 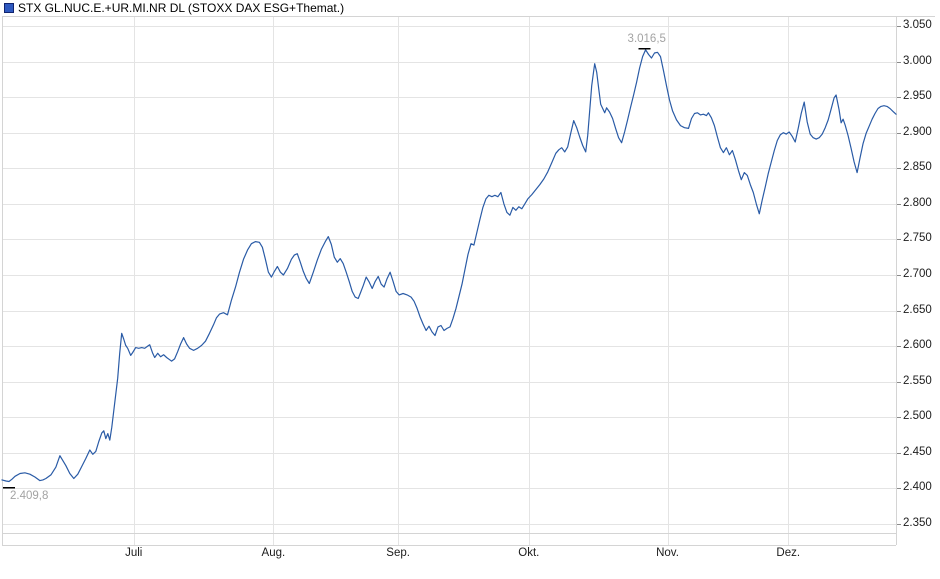 I want to click on max-value-label: 3.016,5, so click(x=646, y=38).